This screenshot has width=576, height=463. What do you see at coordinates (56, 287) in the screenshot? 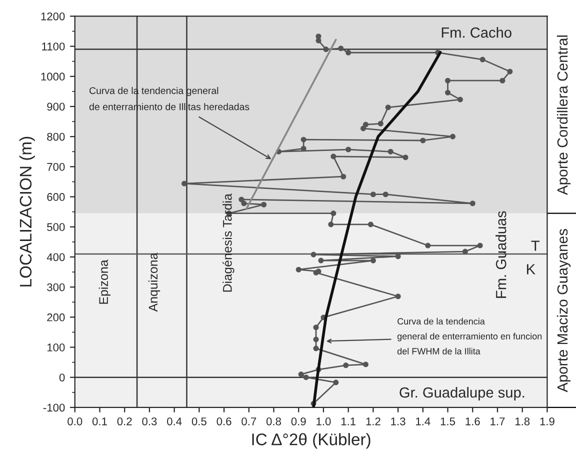
I see `y-tick-label: 300` at bounding box center [56, 287].